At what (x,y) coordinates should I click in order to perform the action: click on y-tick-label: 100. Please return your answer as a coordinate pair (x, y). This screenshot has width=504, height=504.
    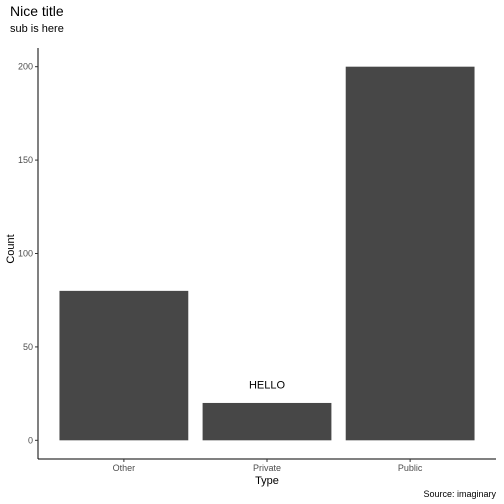
    Looking at the image, I should click on (25, 254).